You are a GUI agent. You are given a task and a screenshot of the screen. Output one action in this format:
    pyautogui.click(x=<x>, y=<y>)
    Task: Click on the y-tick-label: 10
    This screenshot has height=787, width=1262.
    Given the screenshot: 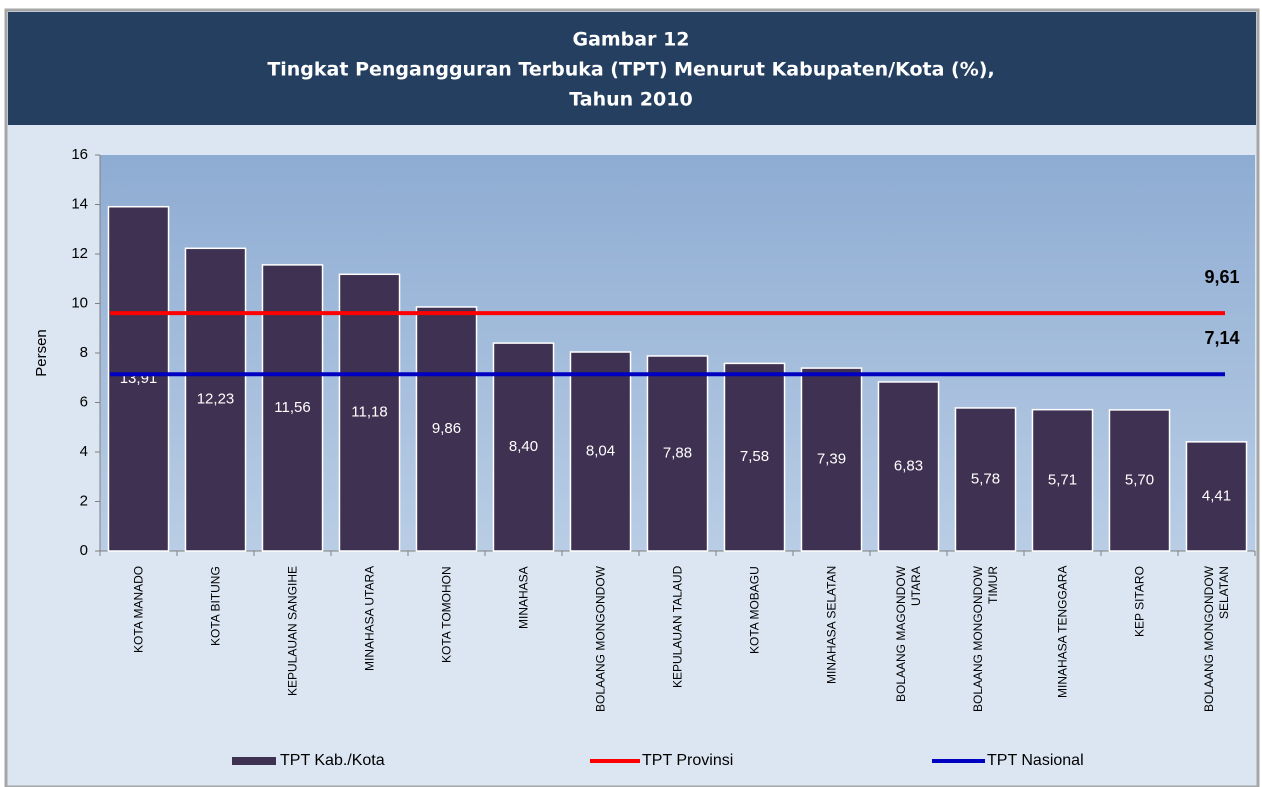 What is the action you would take?
    pyautogui.click(x=79, y=302)
    